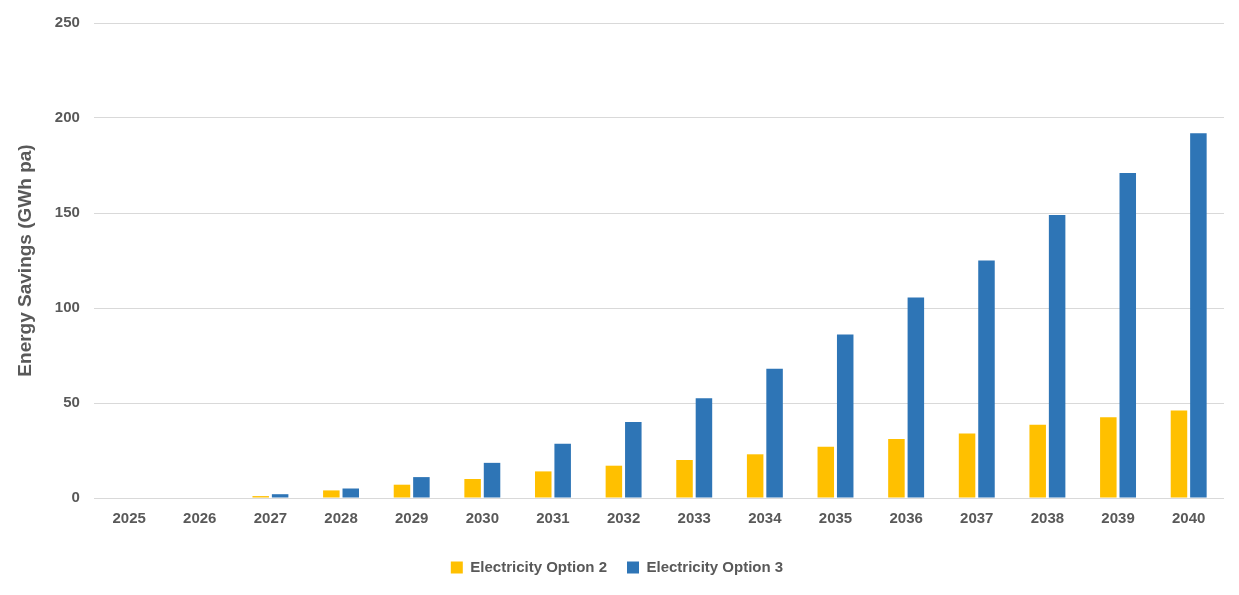 The height and width of the screenshot is (595, 1239). Describe the element at coordinates (67, 212) in the screenshot. I see `y-tick-label: 150` at that location.